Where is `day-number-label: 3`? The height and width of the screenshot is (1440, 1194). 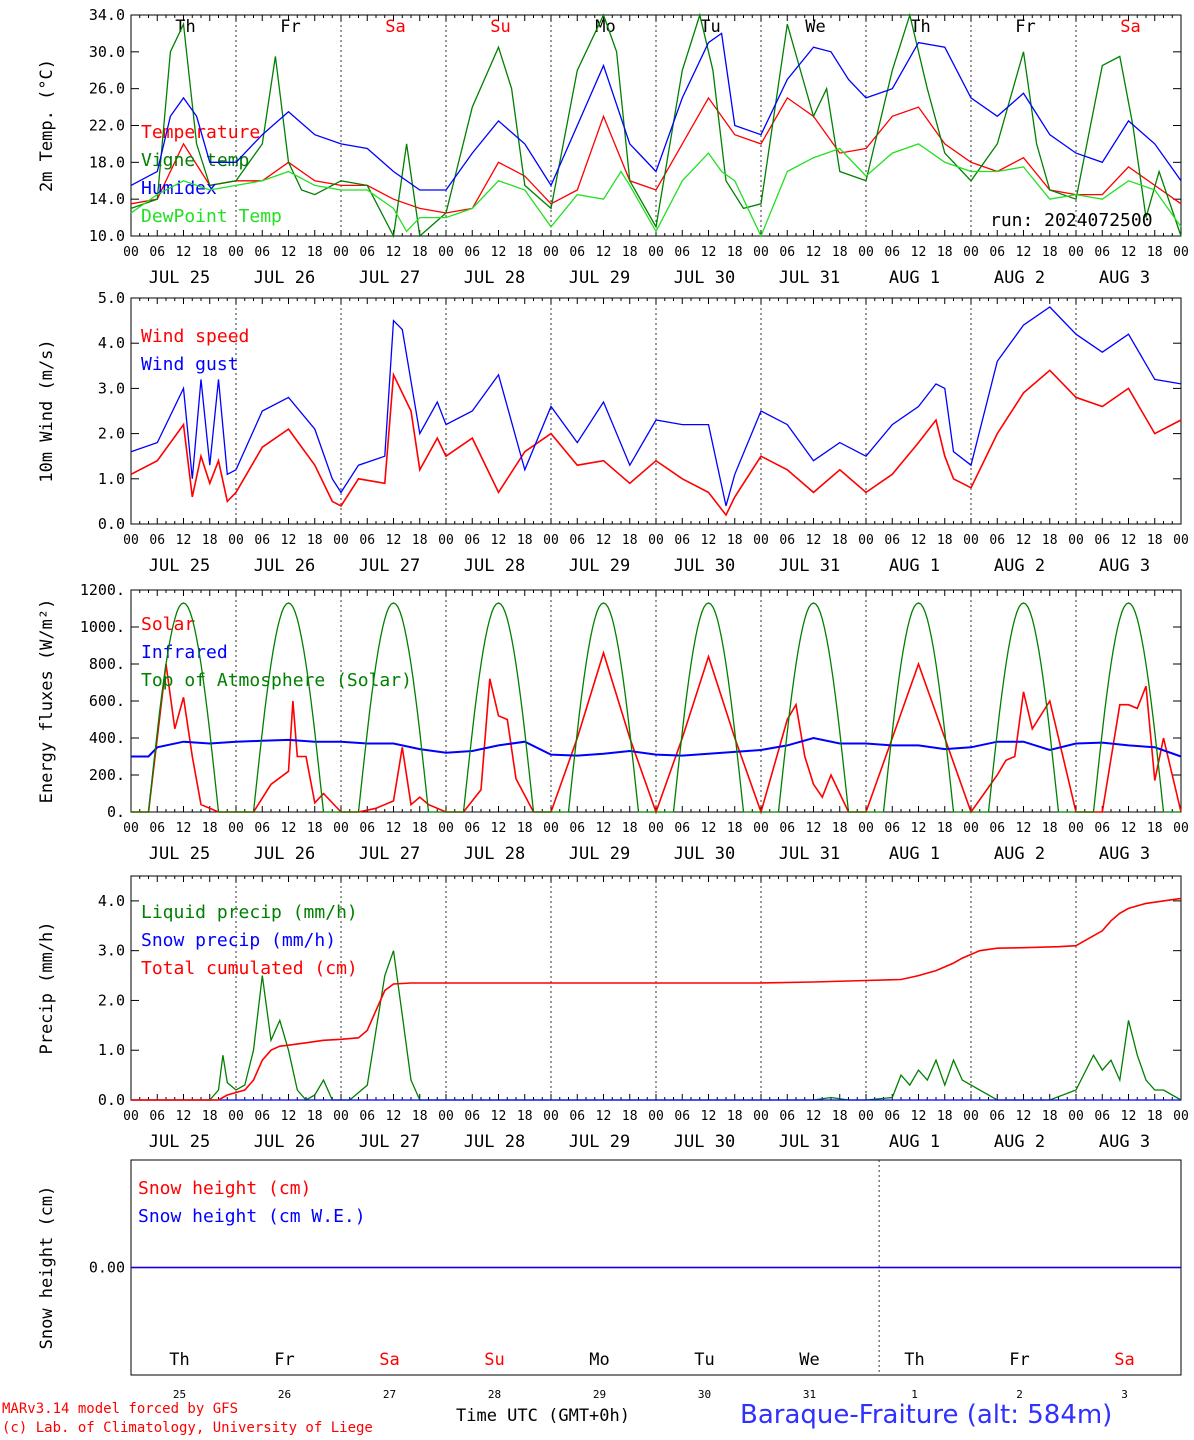 day-number-label: 3 is located at coordinates (1124, 1394).